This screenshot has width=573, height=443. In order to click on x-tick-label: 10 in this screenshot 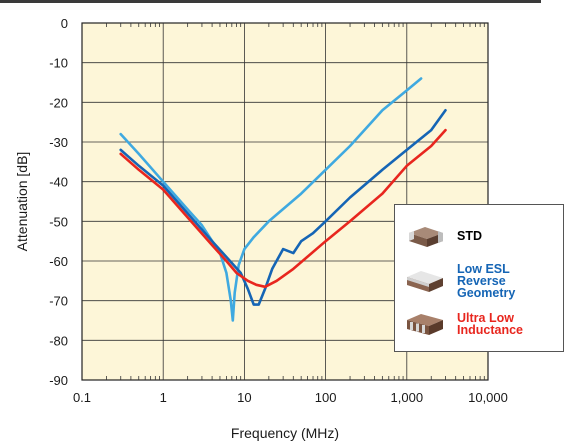, I will do `click(244, 397)`.